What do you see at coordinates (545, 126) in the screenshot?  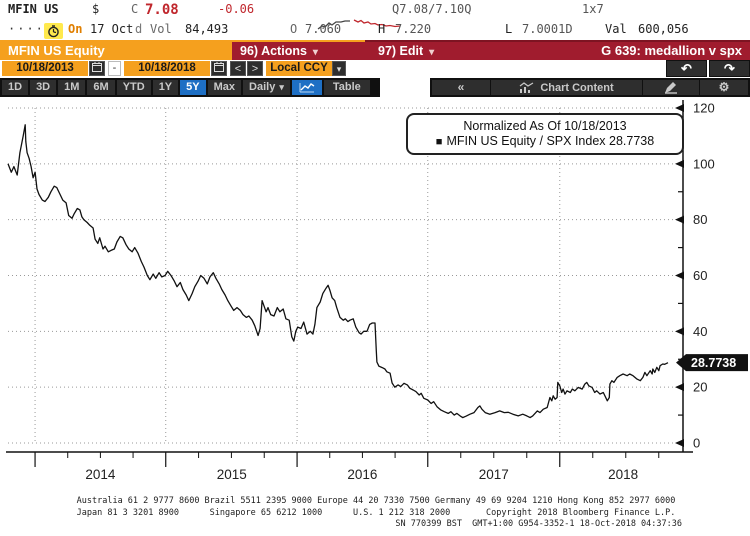 I see `legend-title: Normalized As Of 10/18/2013` at bounding box center [545, 126].